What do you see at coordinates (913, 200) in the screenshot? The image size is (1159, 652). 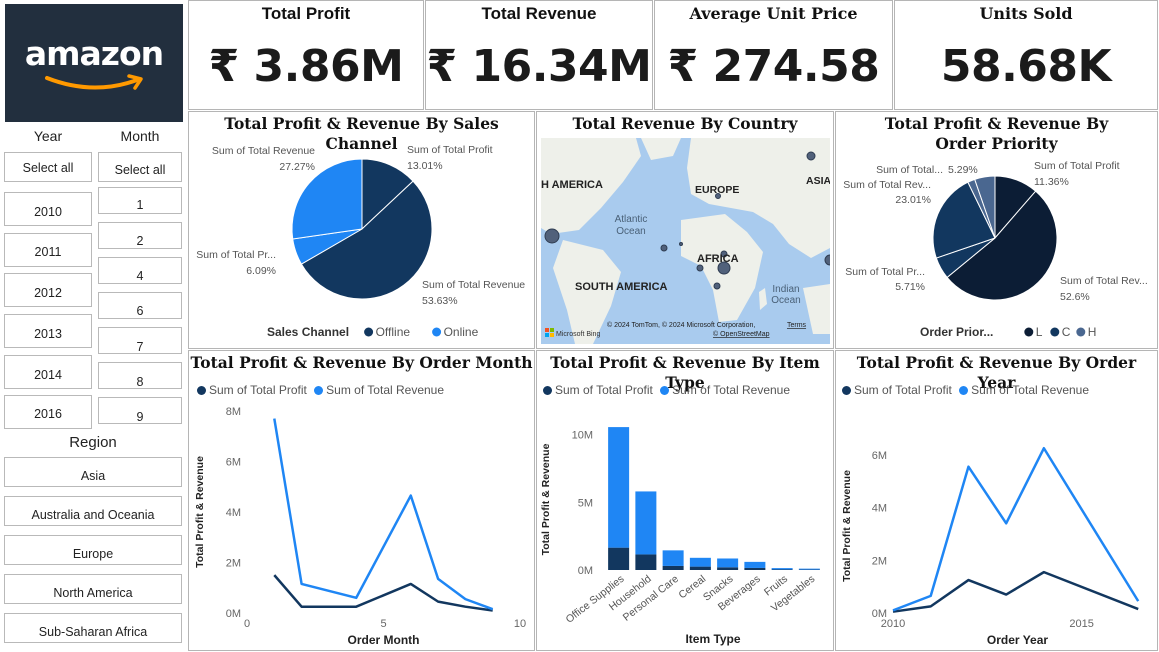 I see `slice-percent: 23.01%` at bounding box center [913, 200].